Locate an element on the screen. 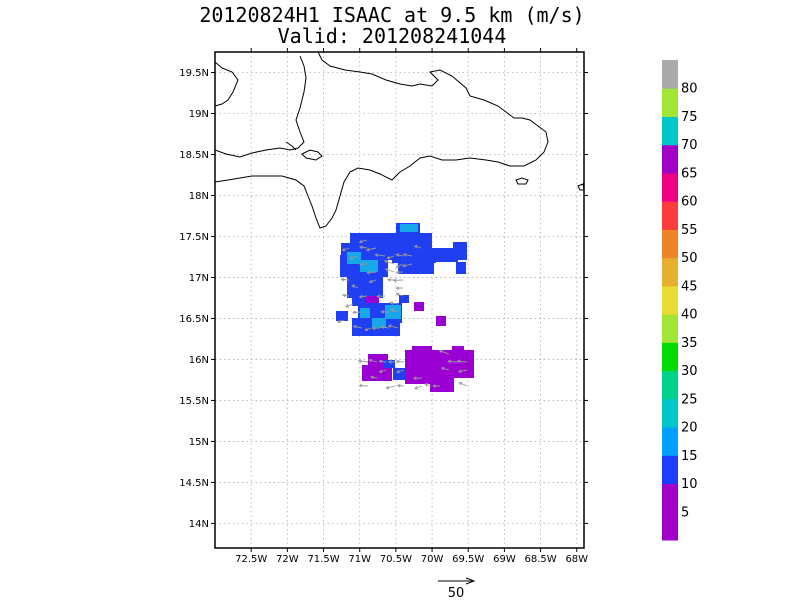 Image resolution: width=800 pixels, height=600 pixels. lon-tick-label: 70W is located at coordinates (432, 559).